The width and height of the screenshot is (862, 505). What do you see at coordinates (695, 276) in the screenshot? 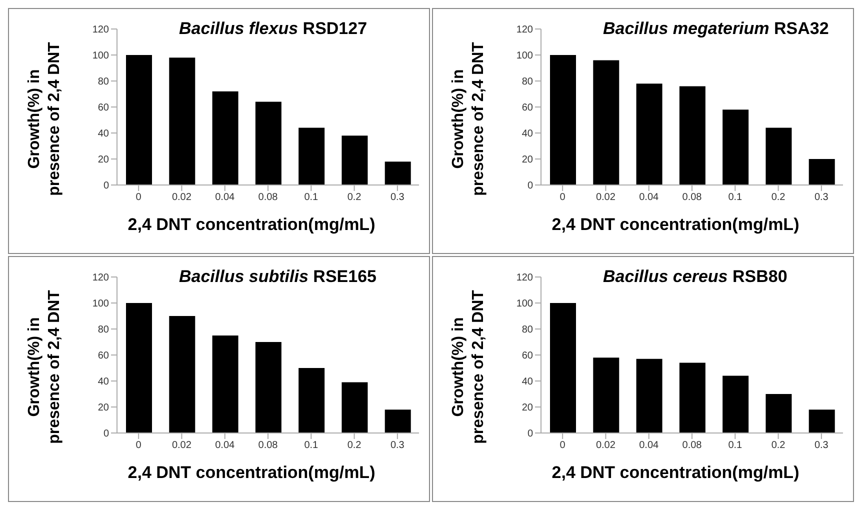
I see `chart-title: Bacillus cereus RSB80` at bounding box center [695, 276].